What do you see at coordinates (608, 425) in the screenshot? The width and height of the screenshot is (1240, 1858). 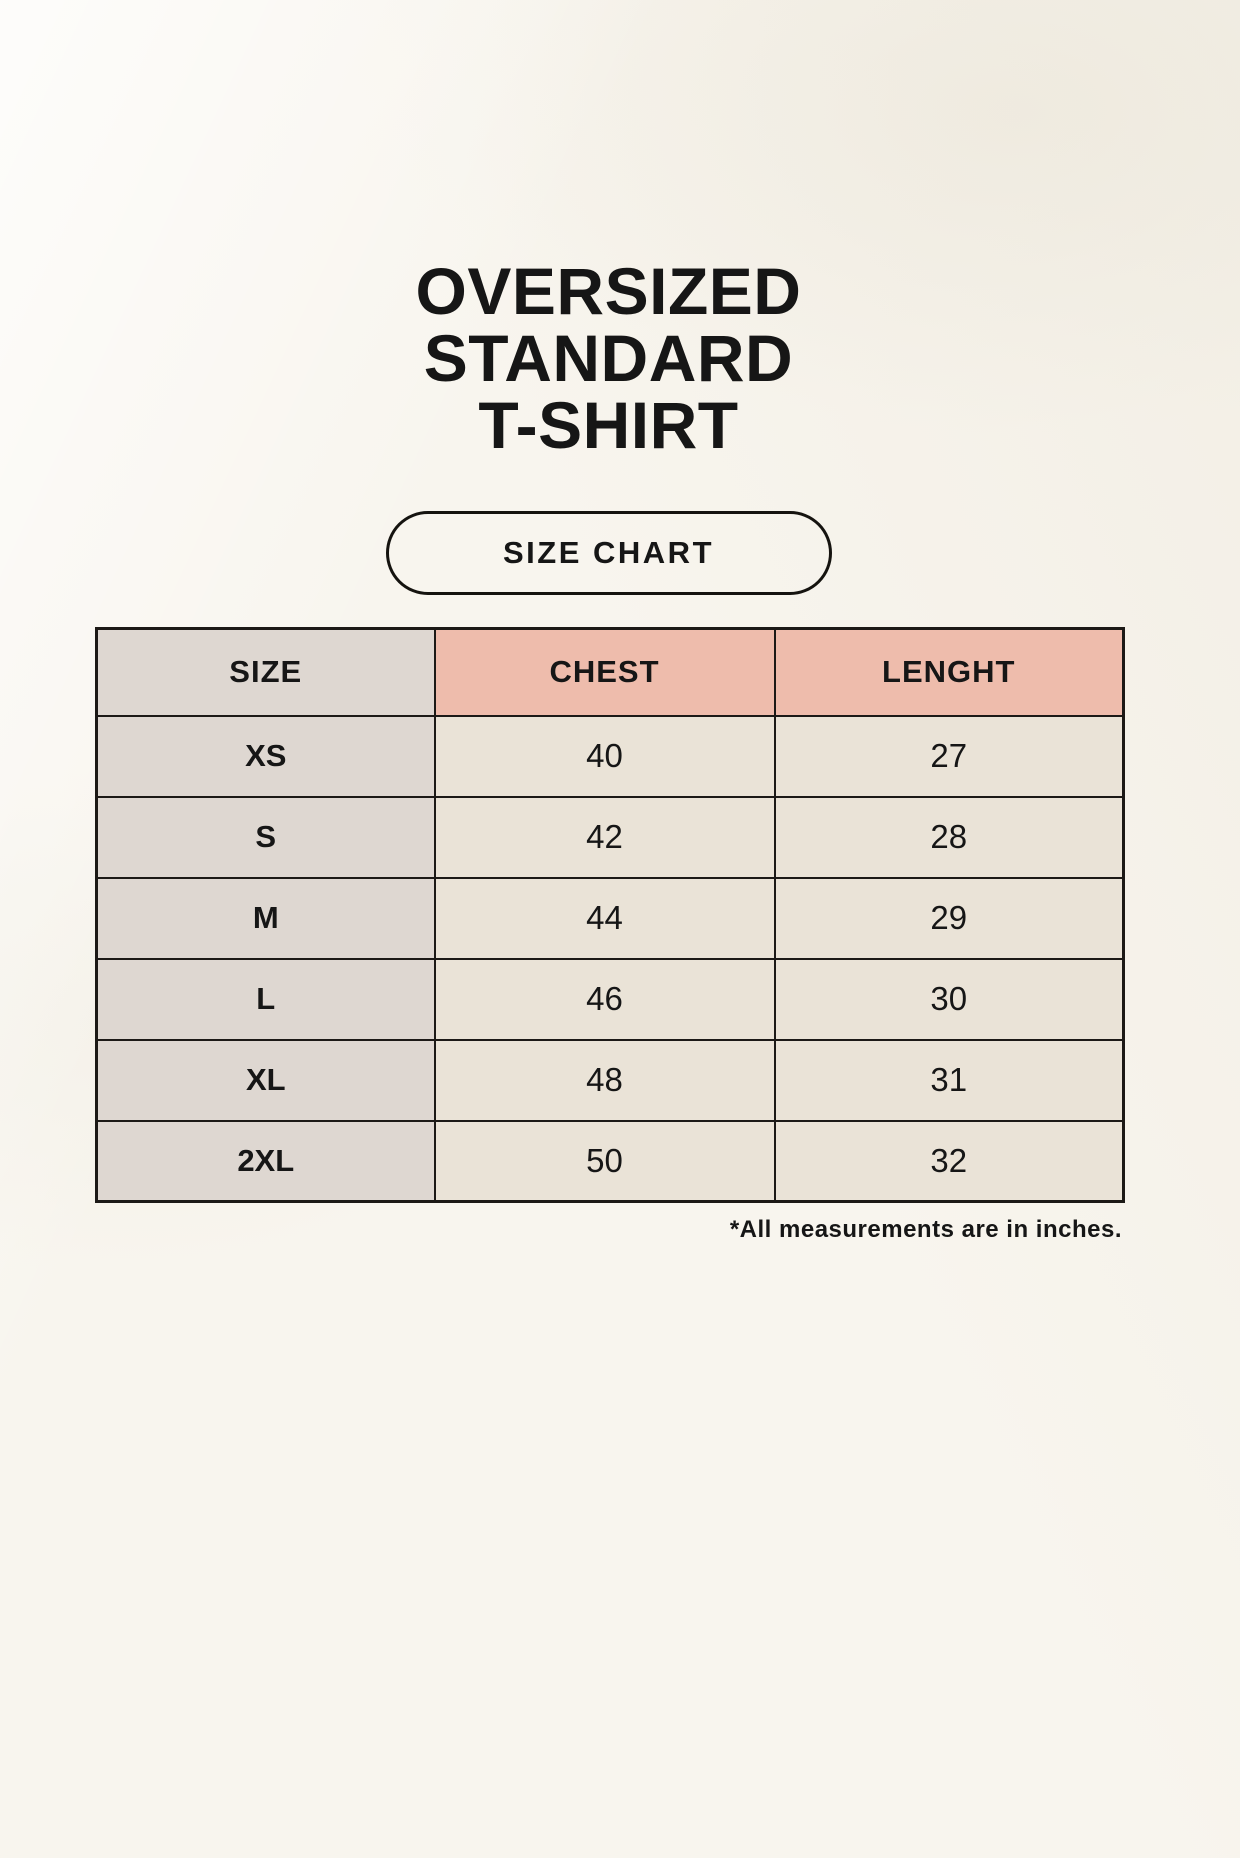 I see `title-line-3: T-SHIRT` at bounding box center [608, 425].